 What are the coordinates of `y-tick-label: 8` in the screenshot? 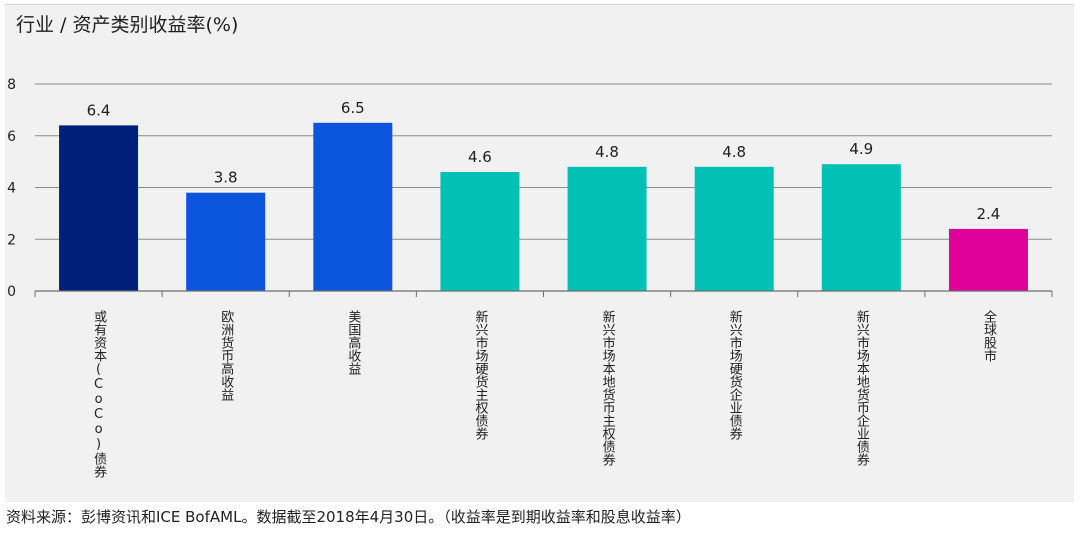 It's located at (11, 85).